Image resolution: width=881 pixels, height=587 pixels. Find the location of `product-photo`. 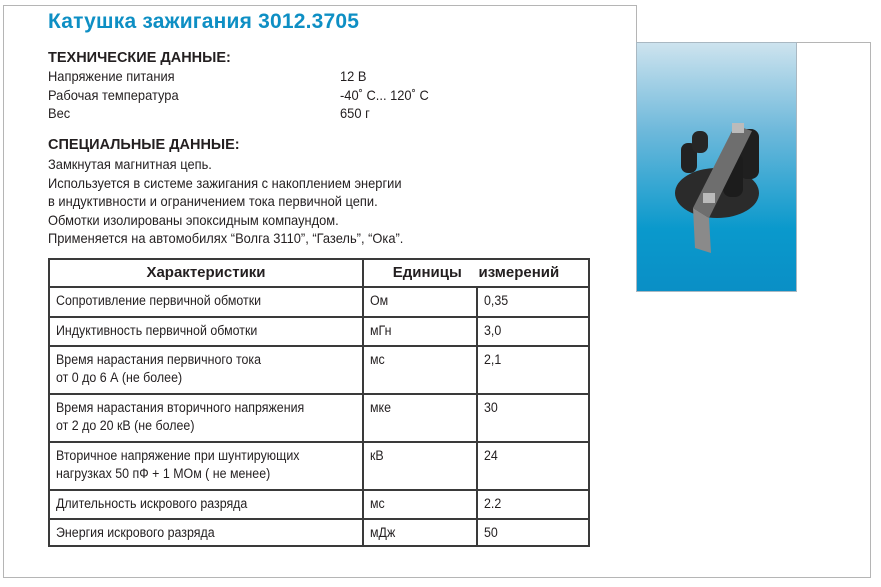

product-photo is located at coordinates (716, 167).